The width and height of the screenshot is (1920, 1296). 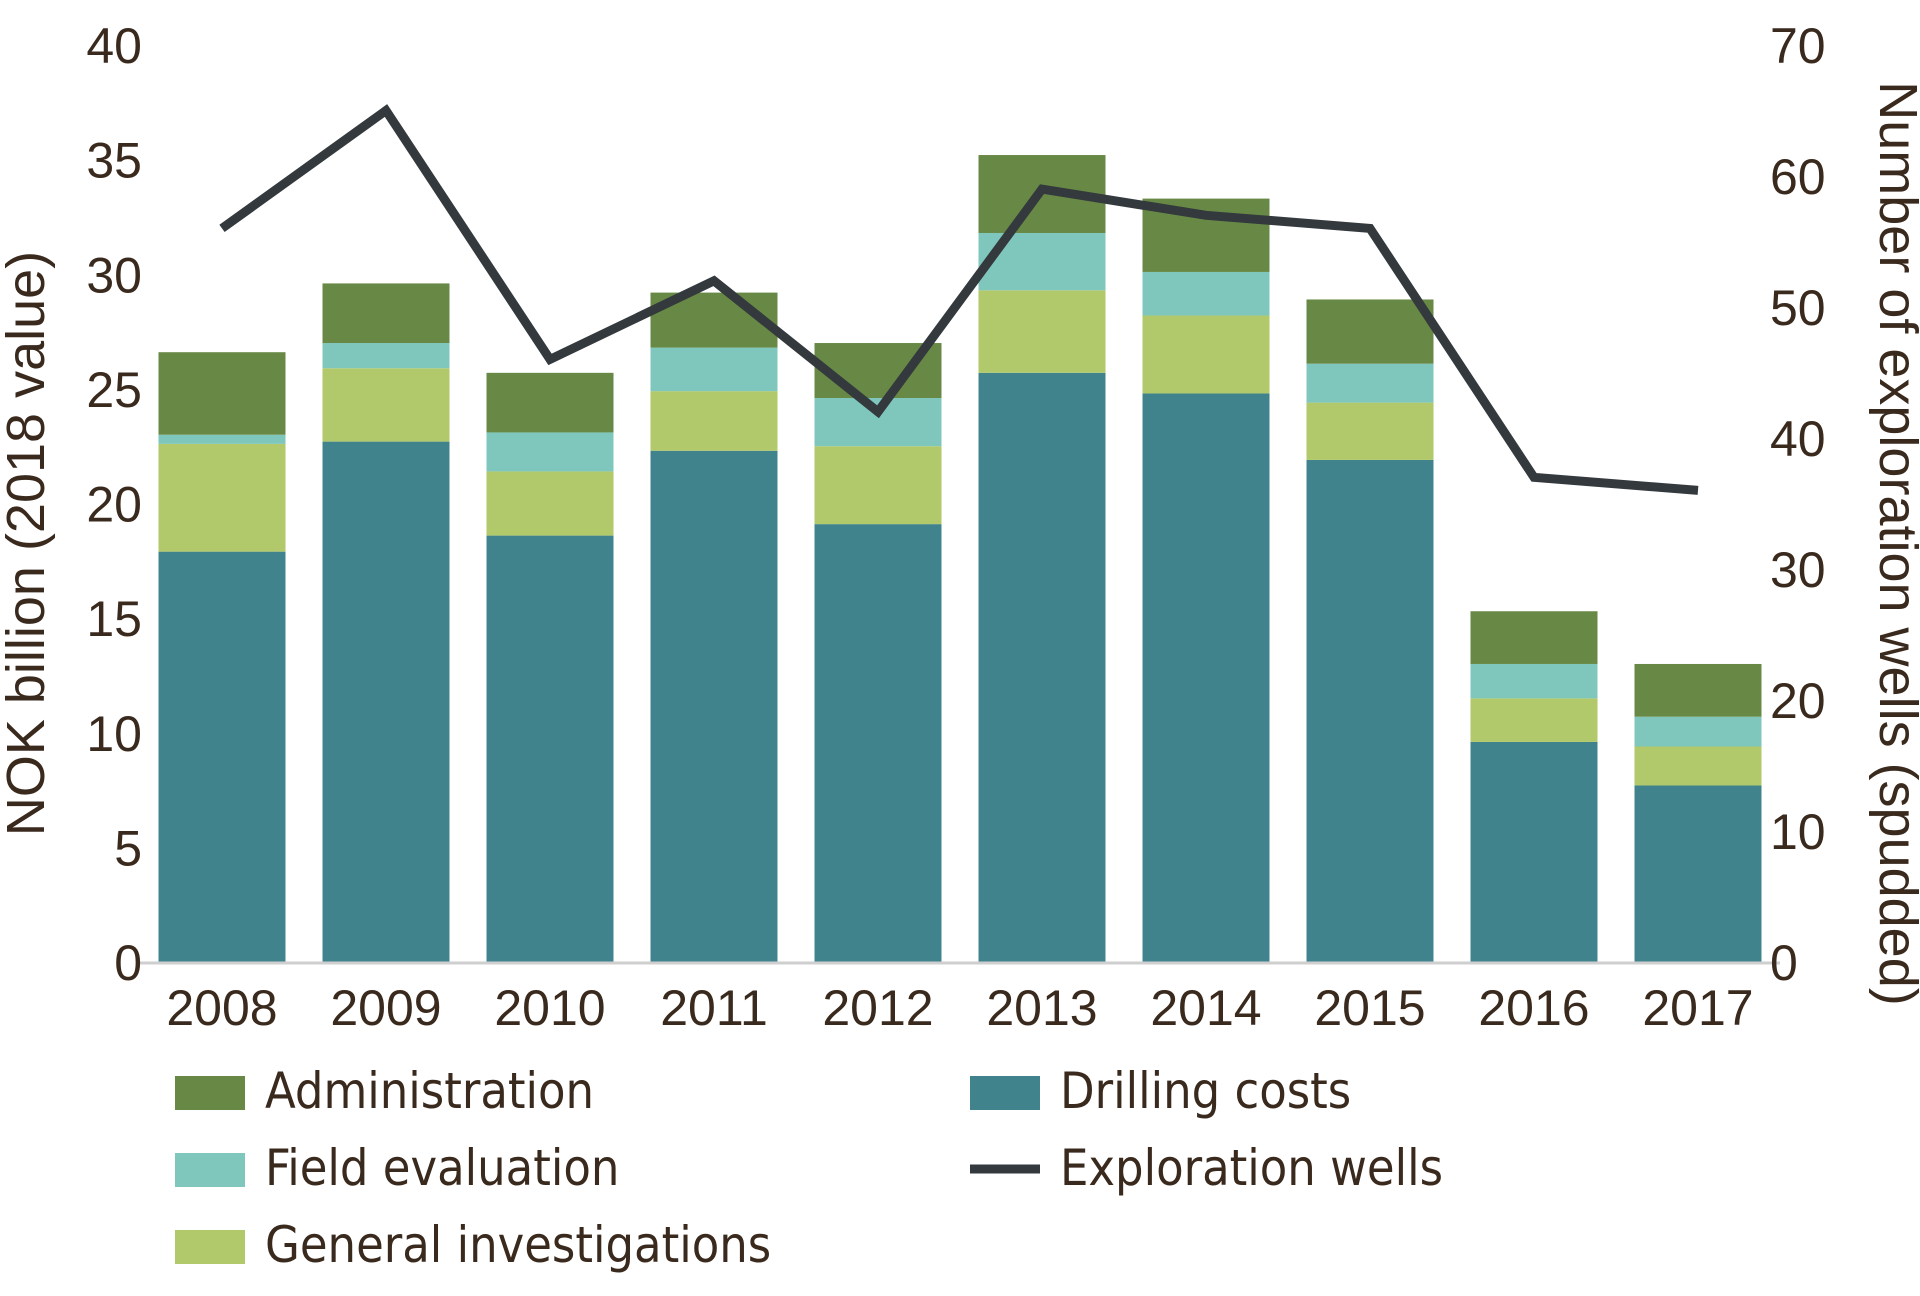 I want to click on legend-label-field-evaluation: Field evaluation, so click(x=442, y=1168).